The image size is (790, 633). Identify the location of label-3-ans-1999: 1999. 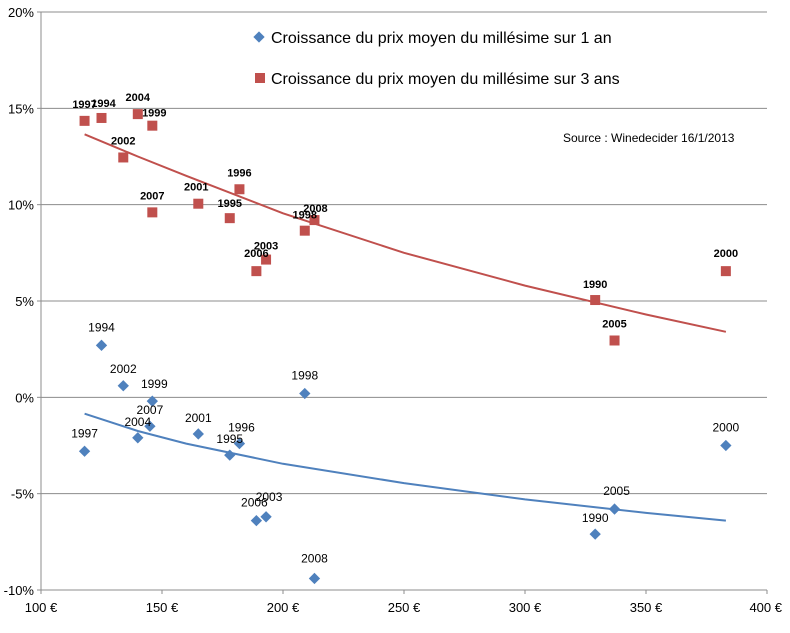
(154, 114).